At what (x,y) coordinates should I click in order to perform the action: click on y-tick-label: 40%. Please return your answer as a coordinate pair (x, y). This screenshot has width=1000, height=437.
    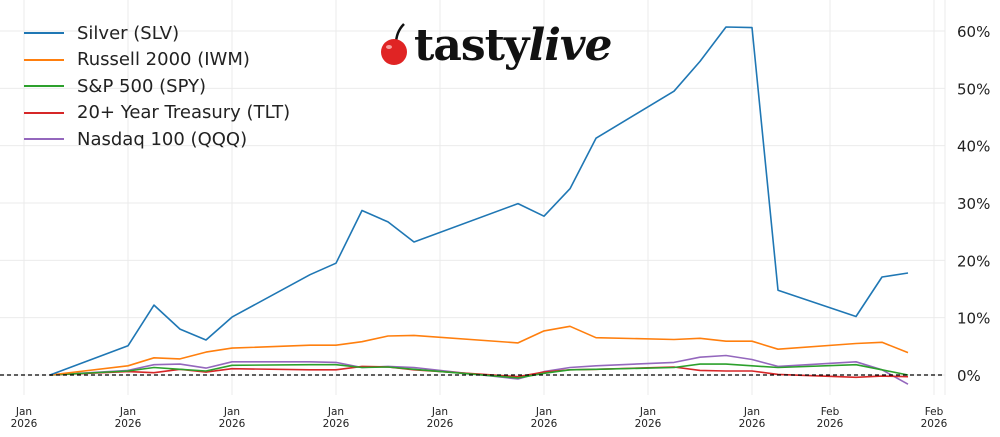
    Looking at the image, I should click on (973, 147).